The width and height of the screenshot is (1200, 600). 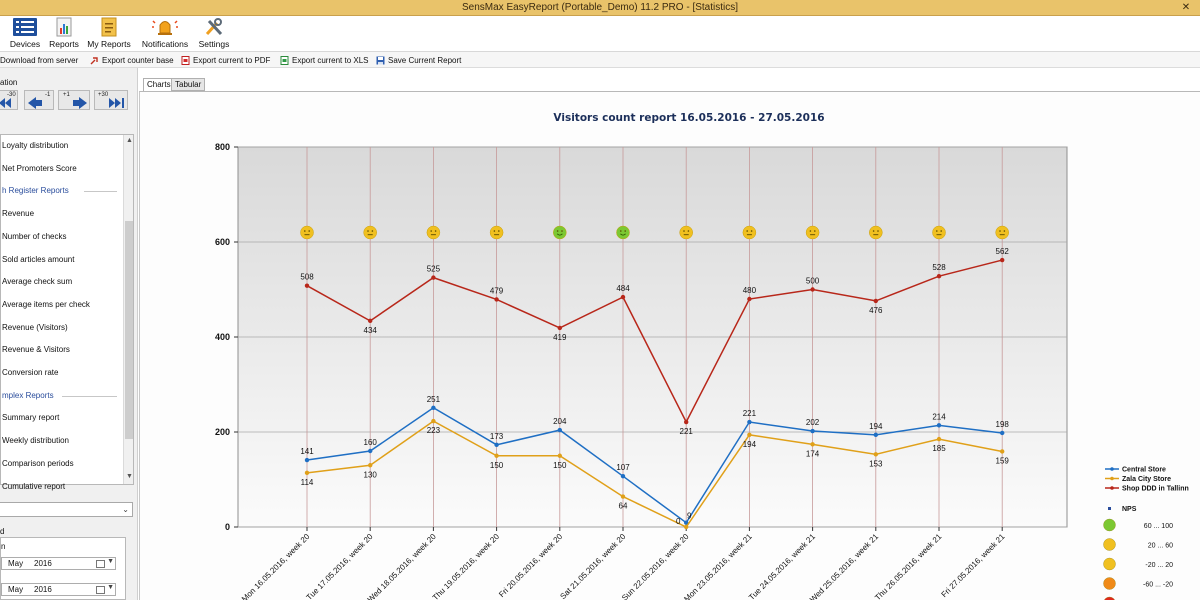 What do you see at coordinates (908, 566) in the screenshot?
I see `x-tick-label: Thu 26.05.2016, week 21` at bounding box center [908, 566].